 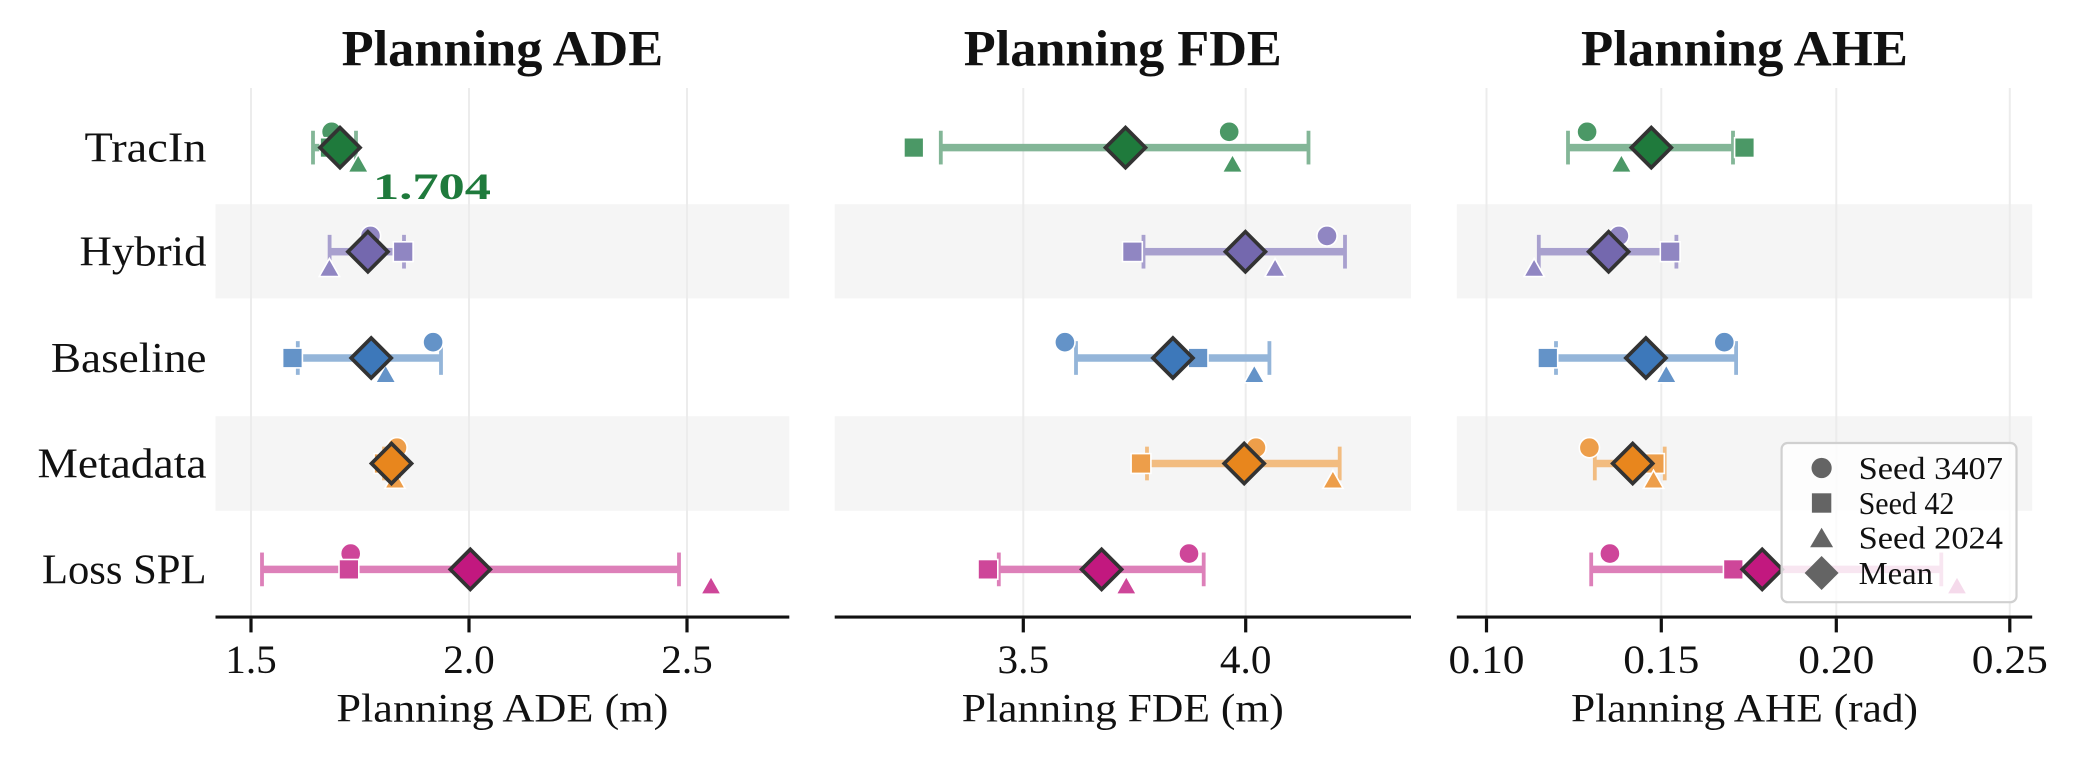 What do you see at coordinates (1836, 659) in the screenshot?
I see `svg-text: 0.20` at bounding box center [1836, 659].